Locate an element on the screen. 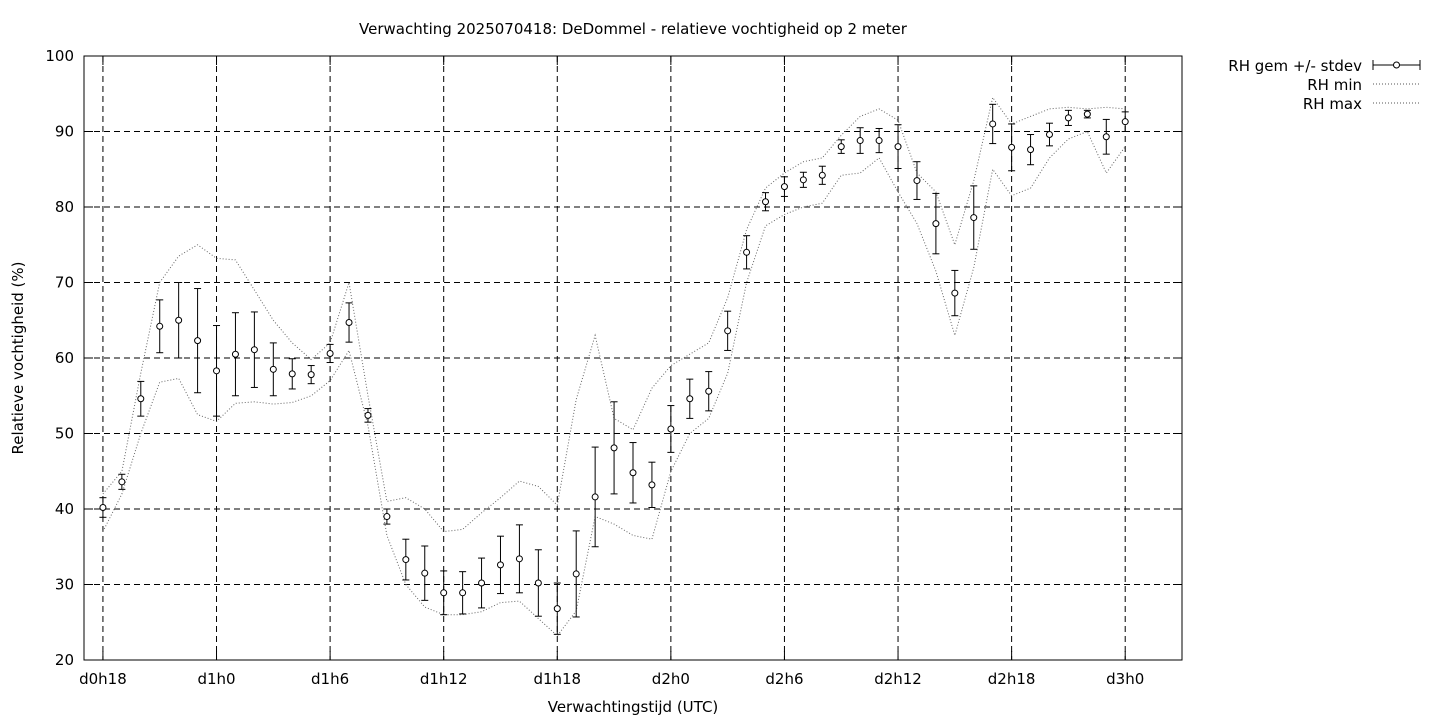 The image size is (1440, 724). y-tick-label: 50 is located at coordinates (64, 434).